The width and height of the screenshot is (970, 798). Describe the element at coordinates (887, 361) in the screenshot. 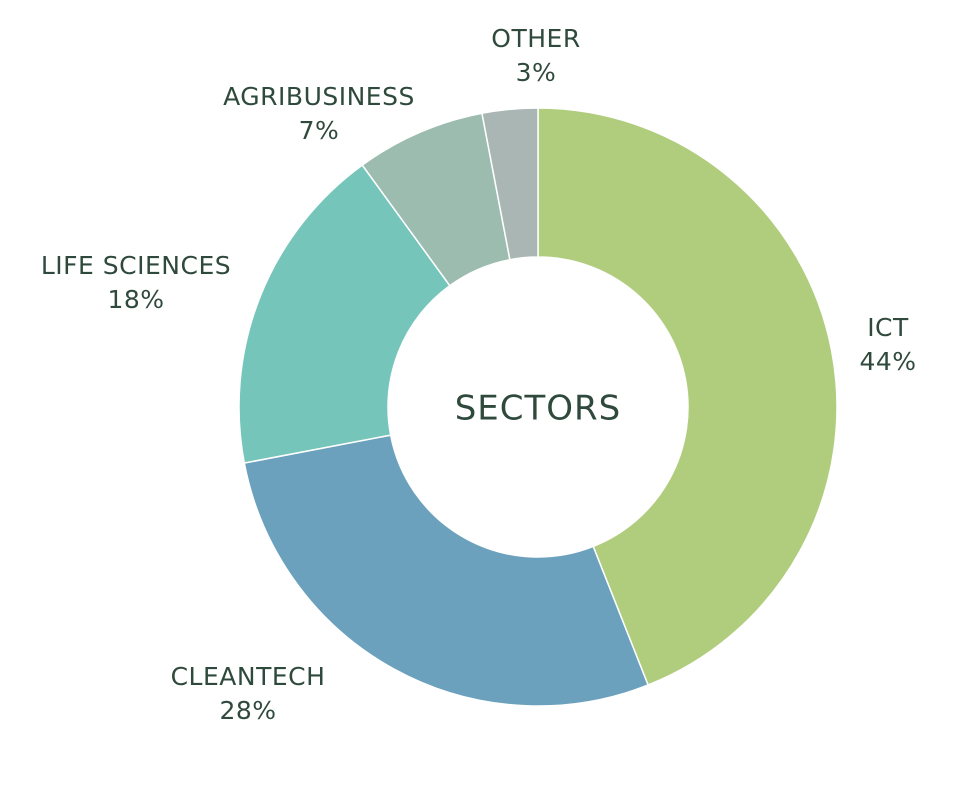

I see `slice-value-ict: 44%` at that location.